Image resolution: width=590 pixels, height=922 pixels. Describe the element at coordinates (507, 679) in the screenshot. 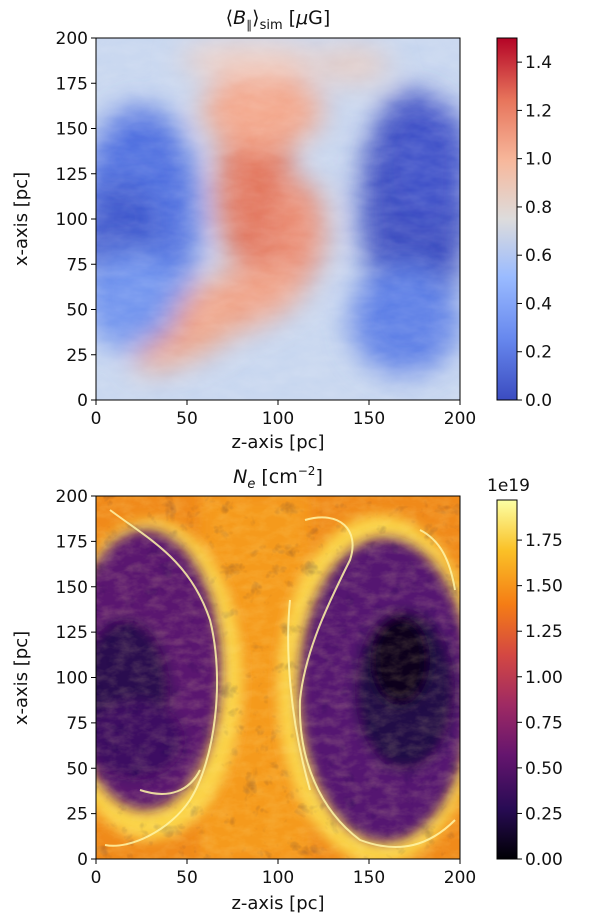

I see `density-colorbar` at that location.